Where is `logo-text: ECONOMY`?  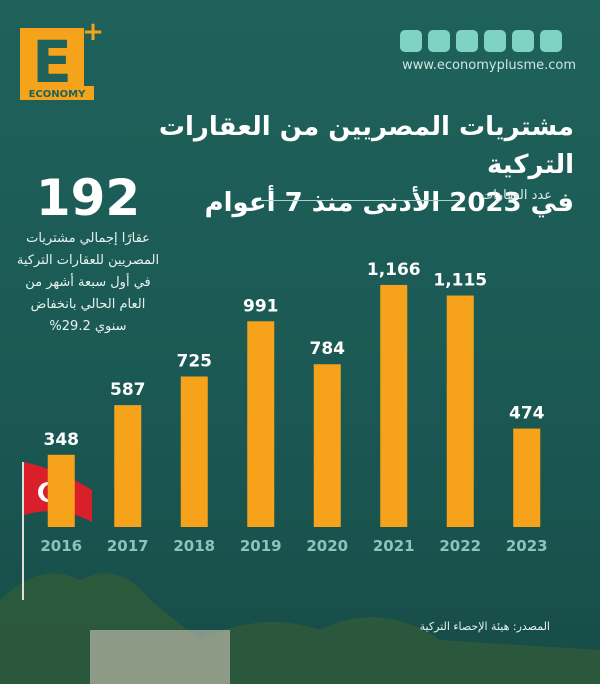 logo-text: ECONOMY is located at coordinates (57, 94).